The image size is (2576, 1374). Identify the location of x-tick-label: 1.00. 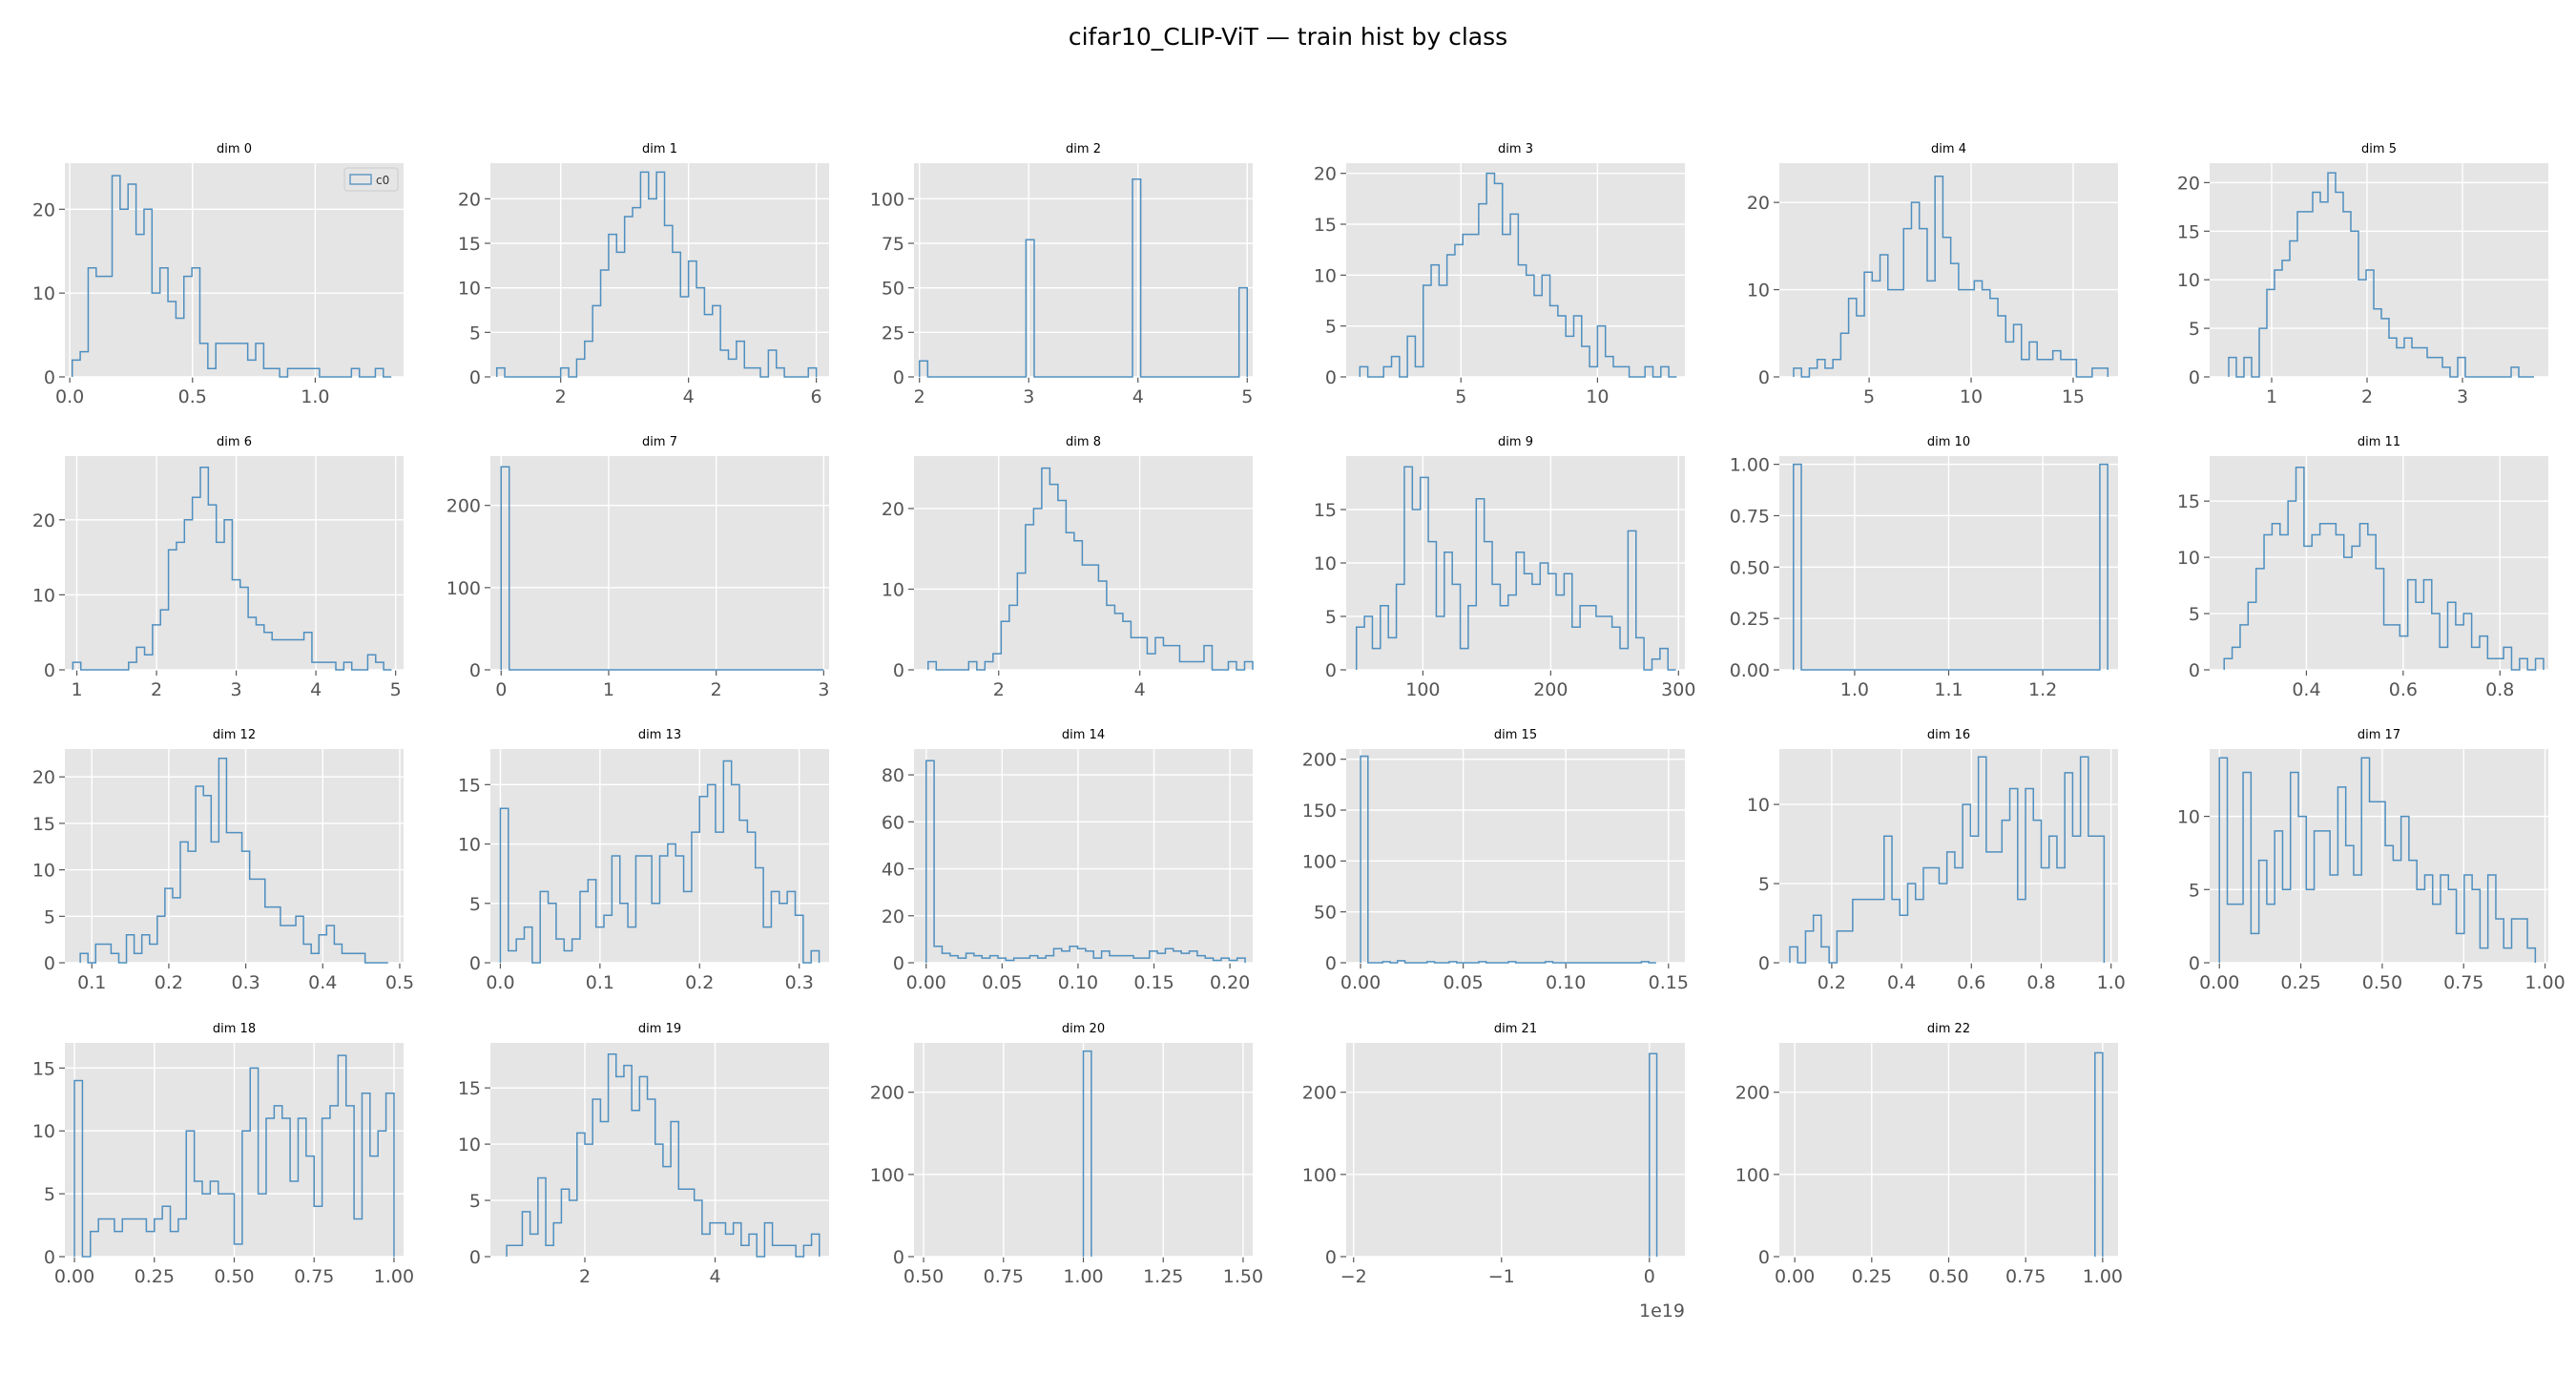
(2103, 1276).